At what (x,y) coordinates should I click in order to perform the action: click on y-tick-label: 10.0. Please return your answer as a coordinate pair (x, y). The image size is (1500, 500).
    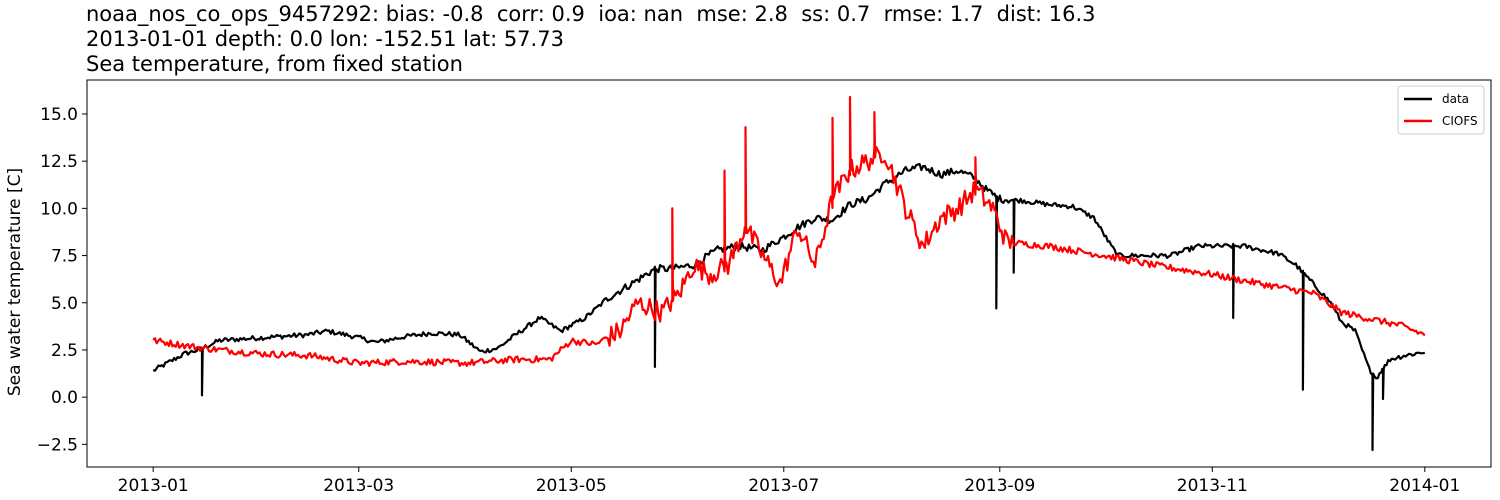
    Looking at the image, I should click on (59, 209).